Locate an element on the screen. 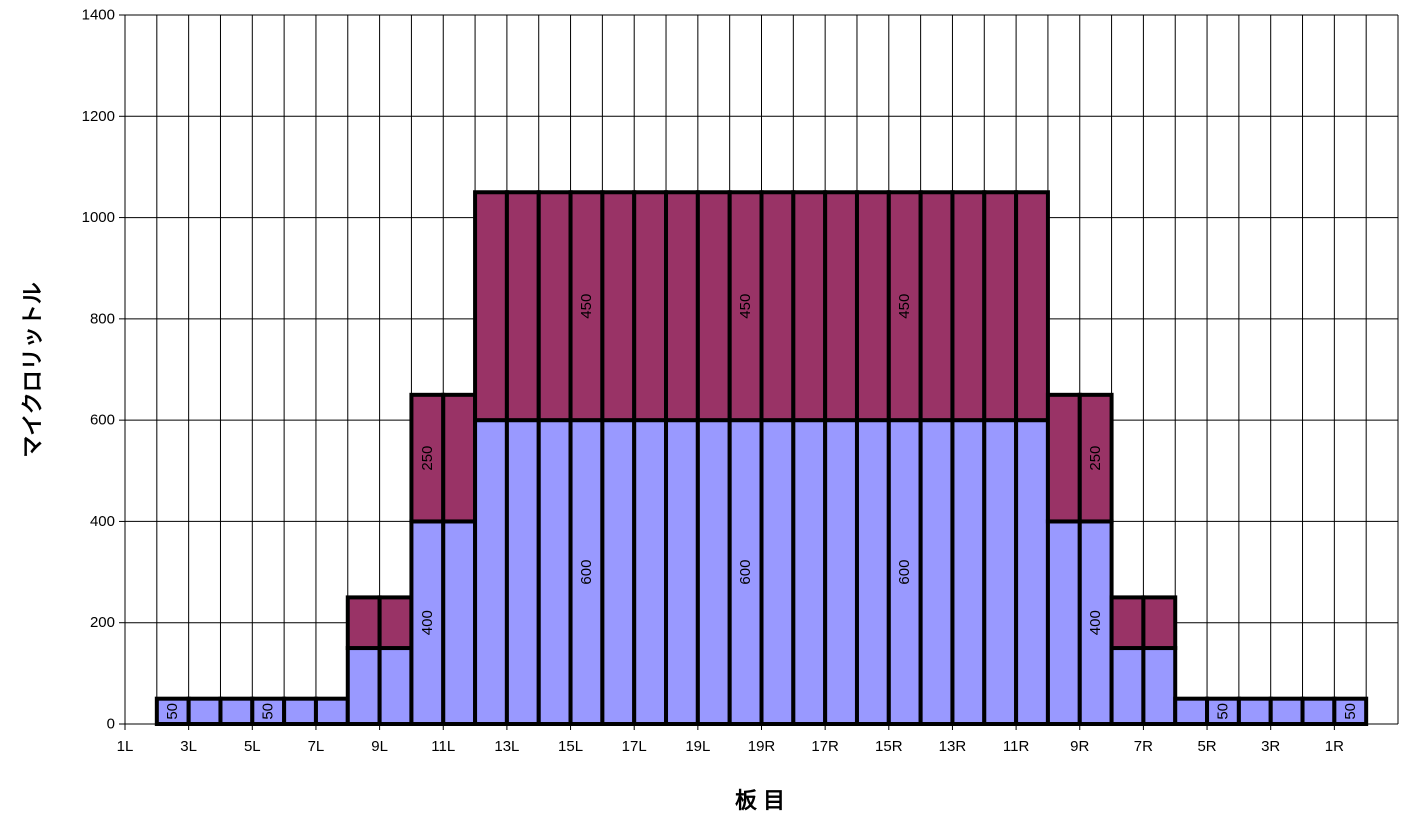 This screenshot has height=819, width=1404. x-tick-label: 5R is located at coordinates (1206, 746).